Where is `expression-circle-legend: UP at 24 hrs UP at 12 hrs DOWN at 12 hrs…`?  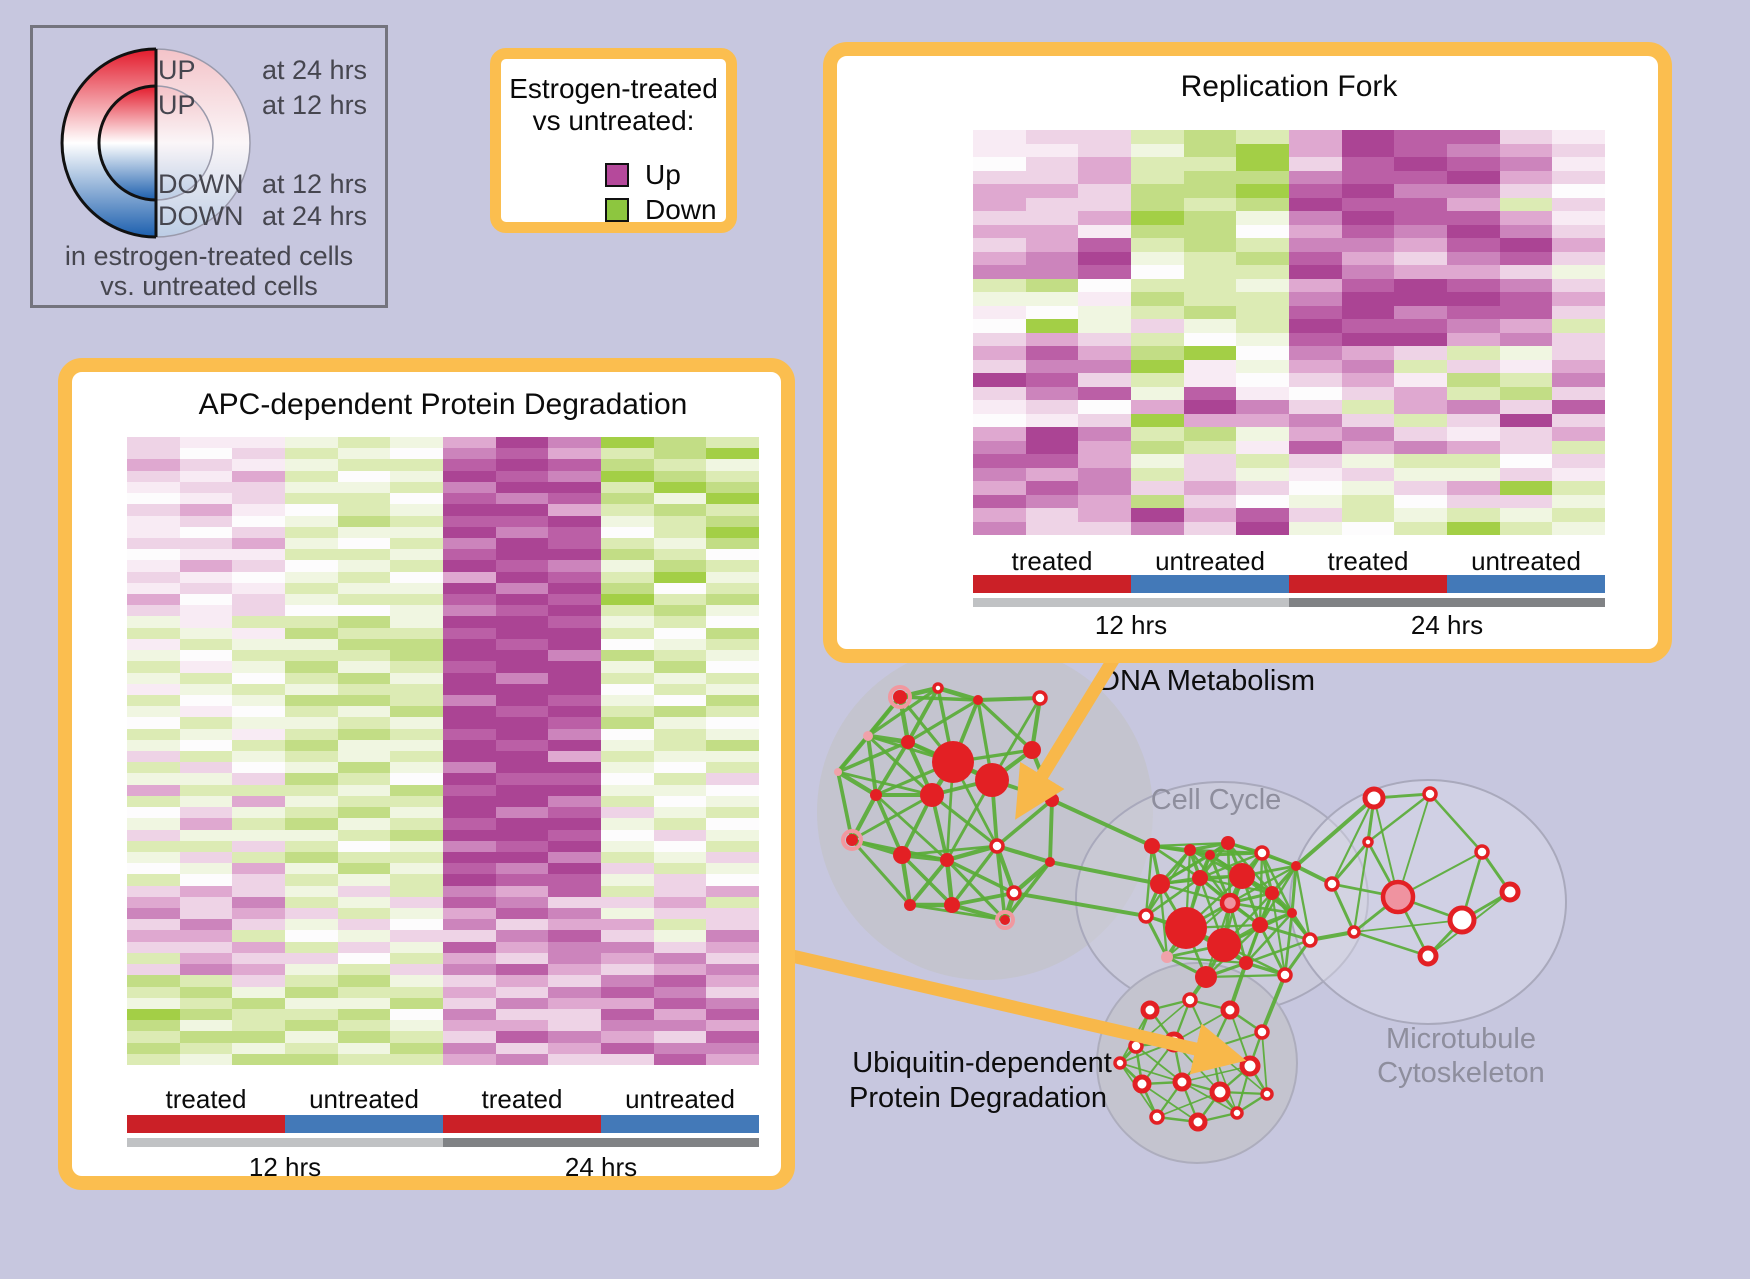 expression-circle-legend: UP at 24 hrs UP at 12 hrs DOWN at 12 hrs… is located at coordinates (209, 166).